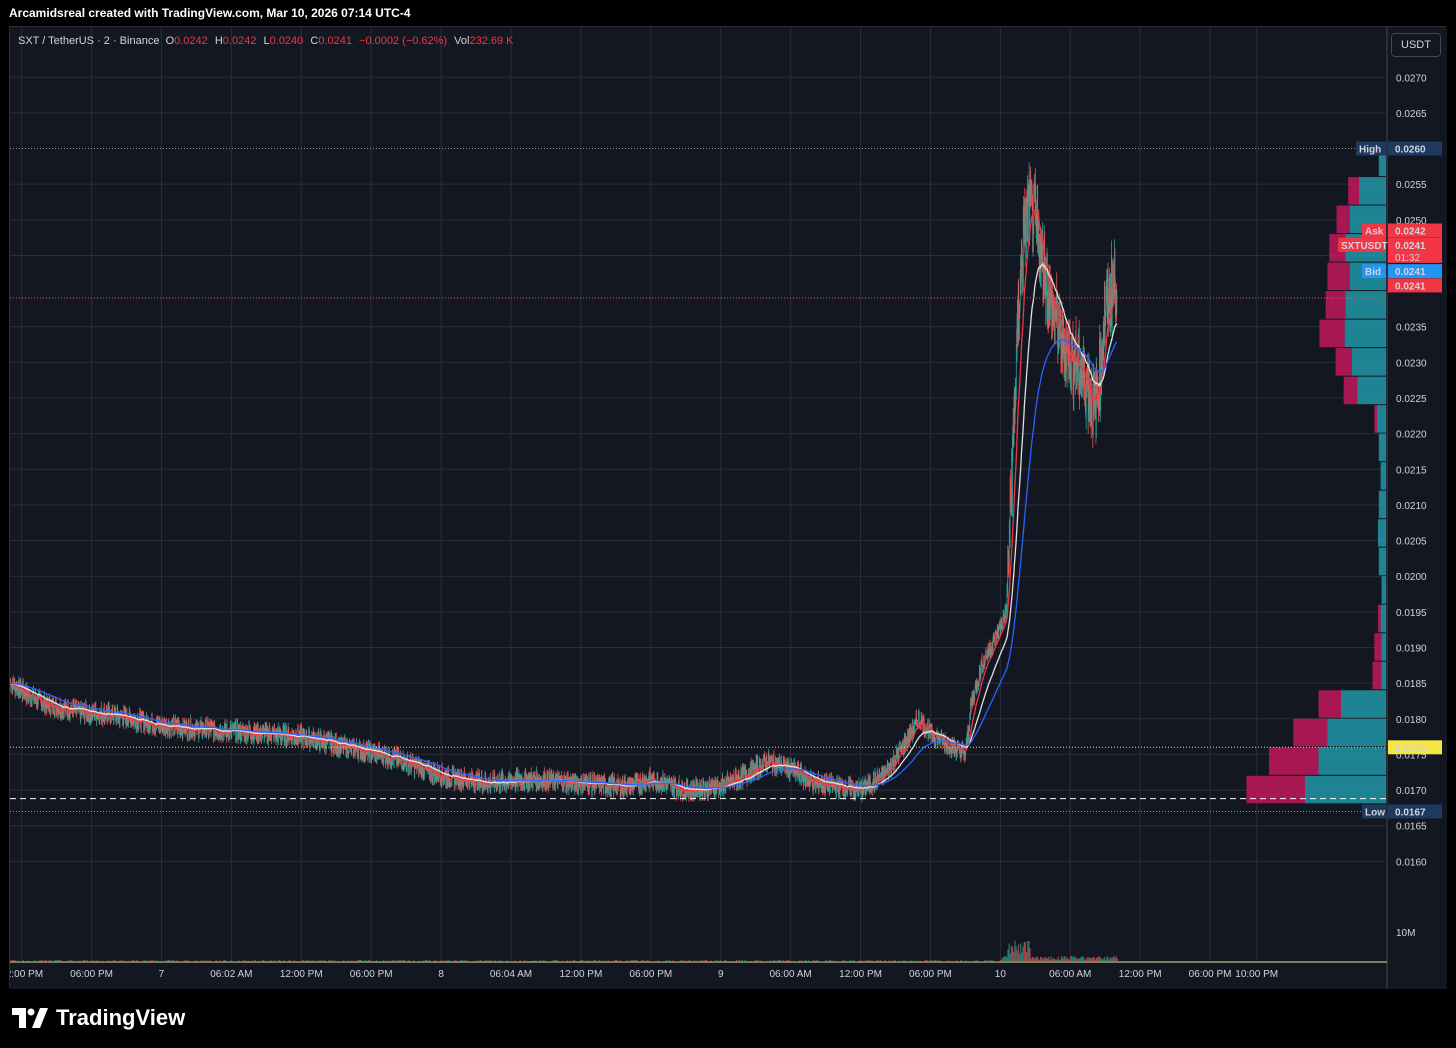 Image resolution: width=1456 pixels, height=1048 pixels. I want to click on bid-badge-value-bg, so click(1415, 271).